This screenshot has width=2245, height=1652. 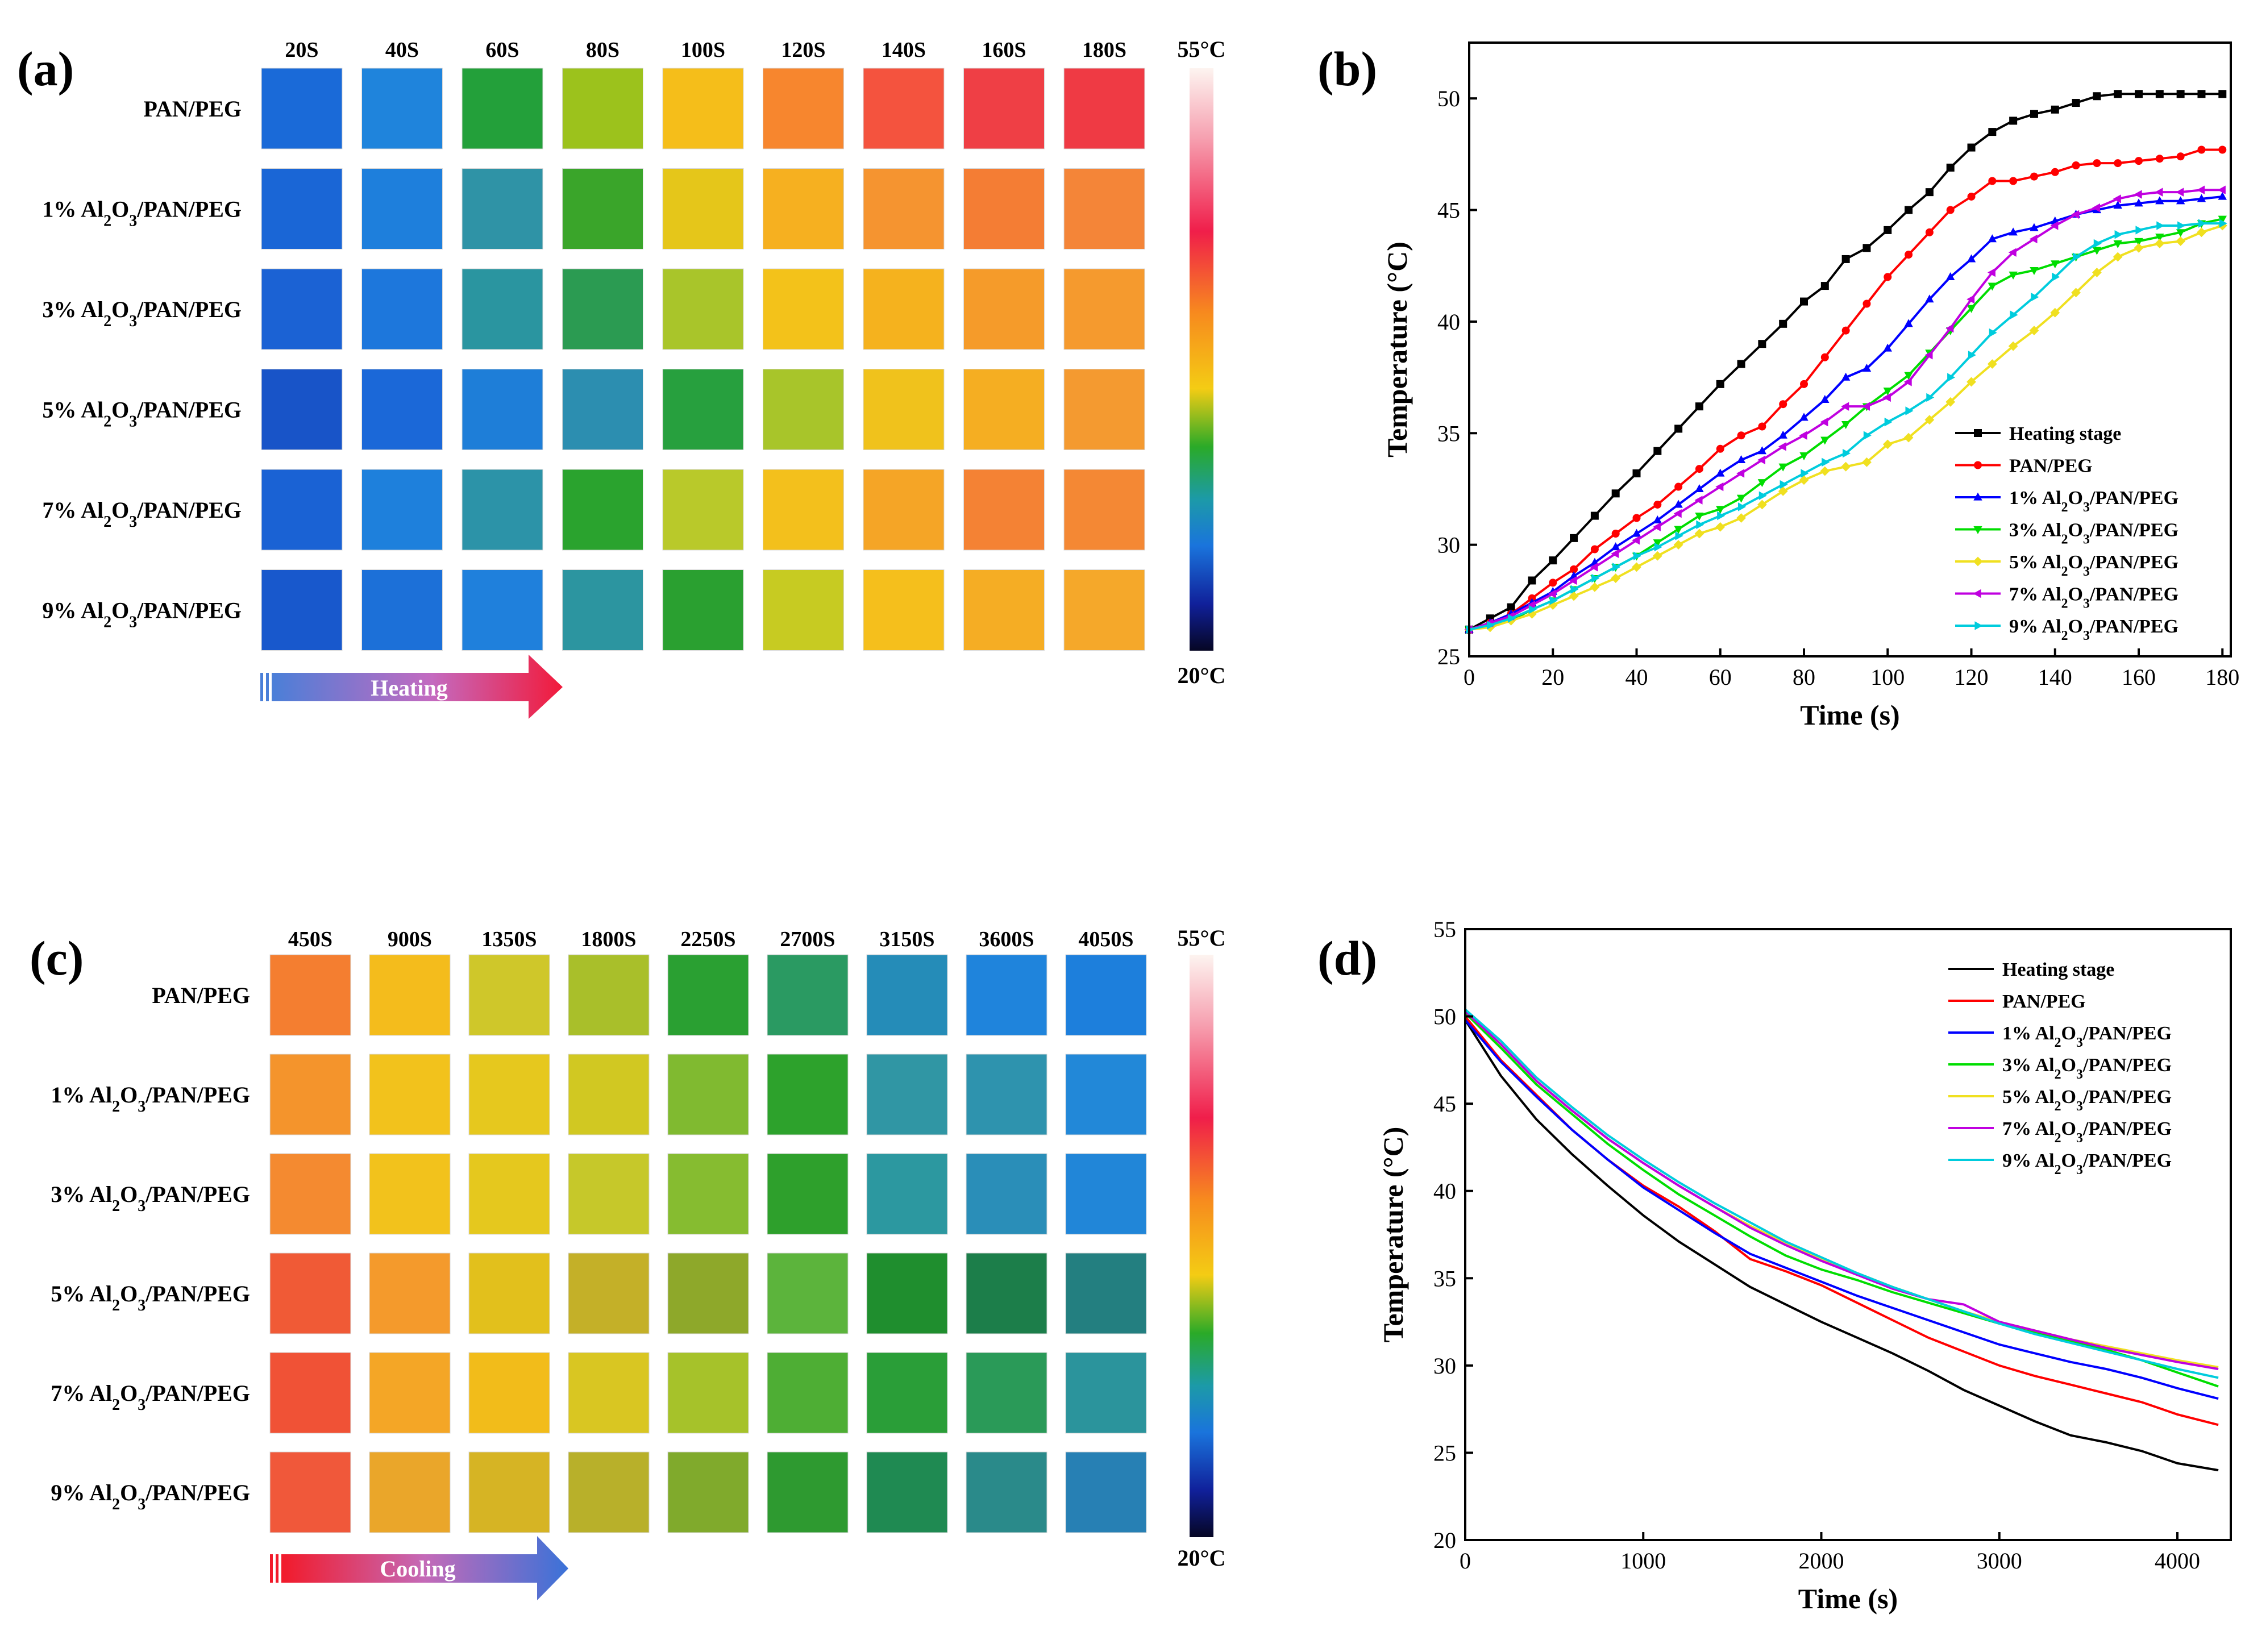 I want to click on y-tick-label: 30, so click(x=1445, y=1366).